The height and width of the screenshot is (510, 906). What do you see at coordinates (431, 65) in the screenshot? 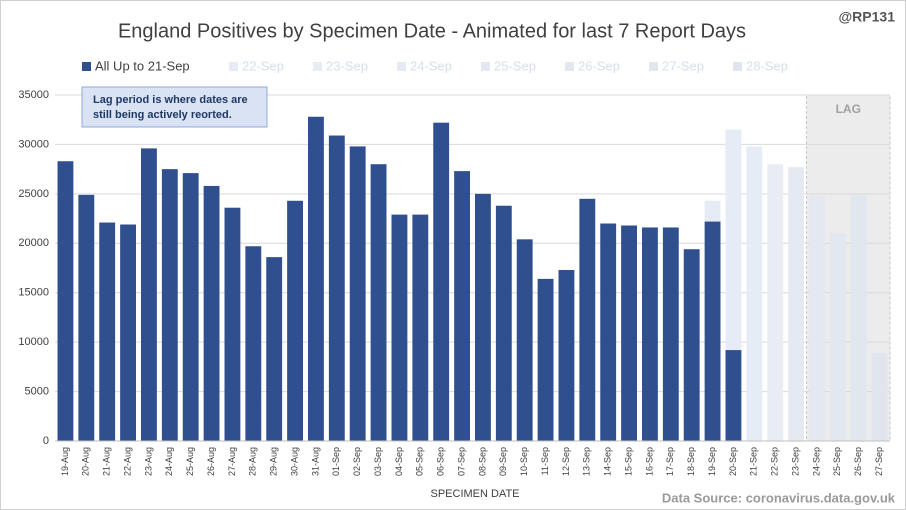
I see `legend-label: 24-Sep` at bounding box center [431, 65].